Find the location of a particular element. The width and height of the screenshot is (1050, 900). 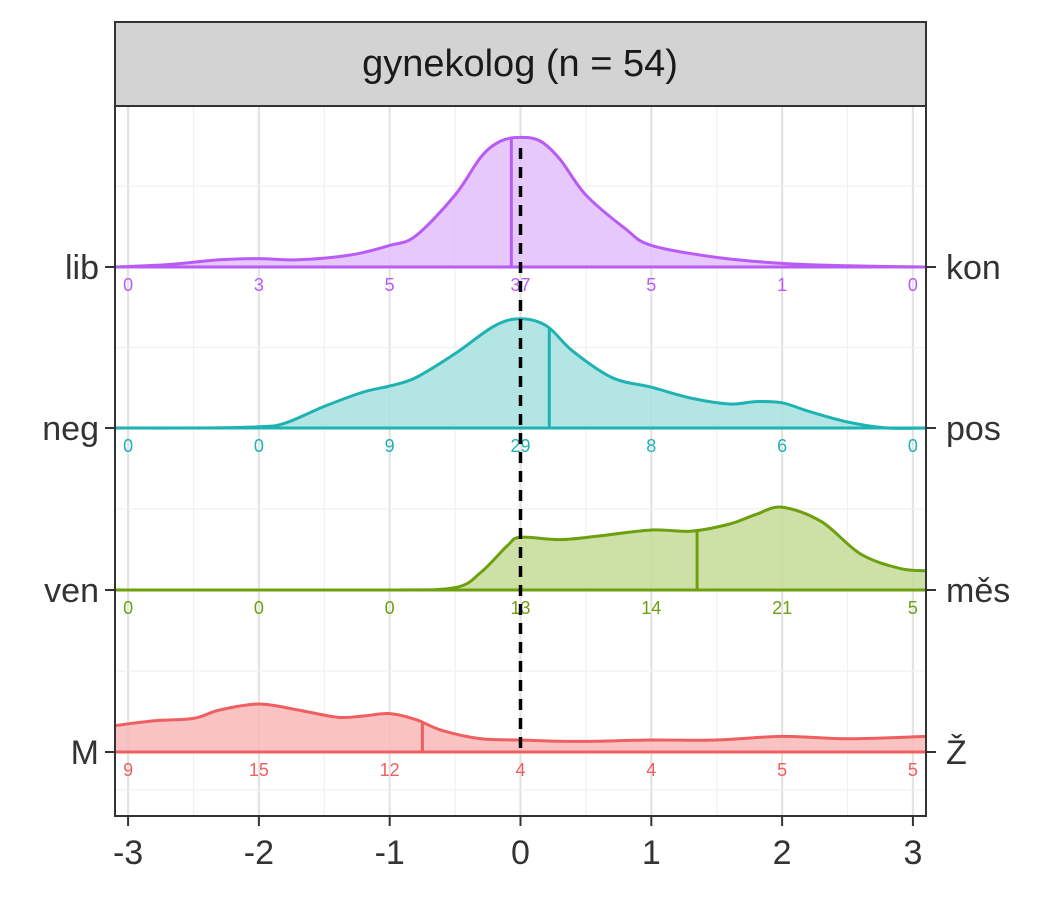

x-tick-label: 3 is located at coordinates (912, 853).